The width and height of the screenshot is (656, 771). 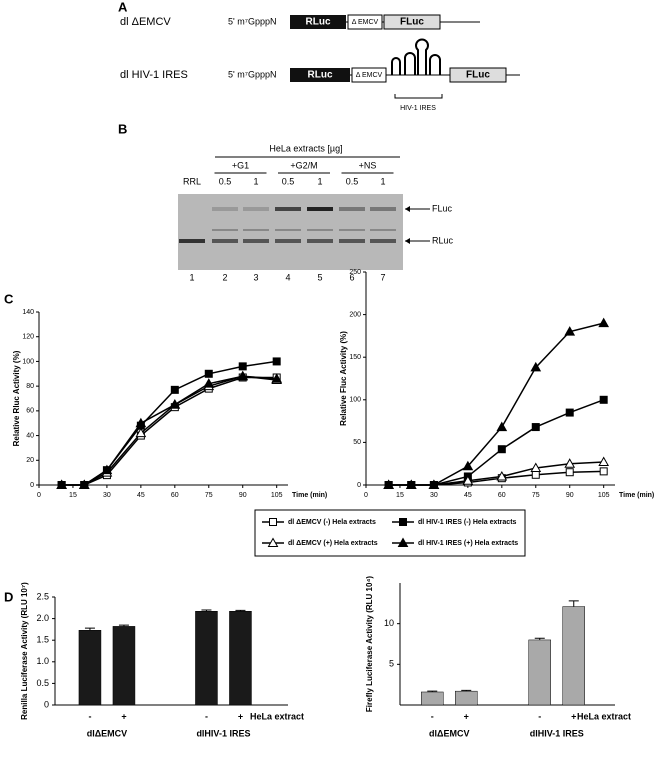 I want to click on construct-name: dl HIV-1 IRES, so click(x=154, y=75).